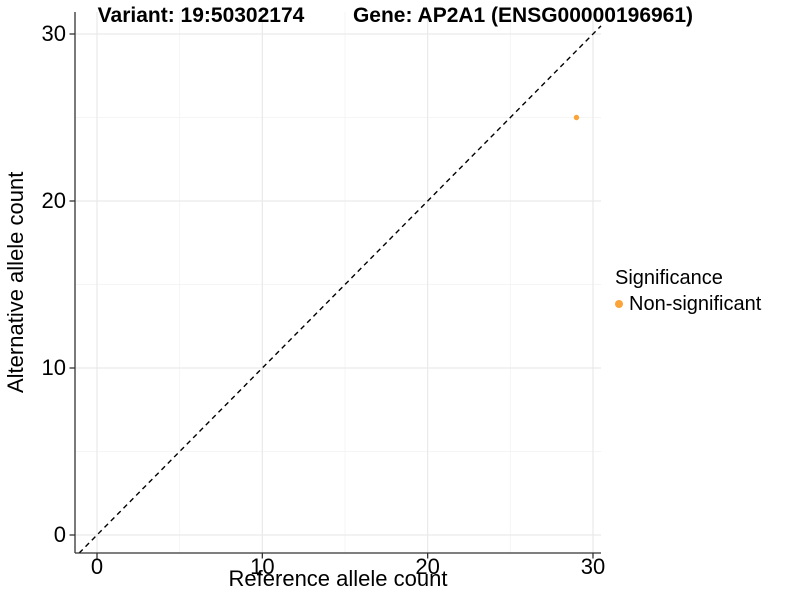 This screenshot has width=800, height=600. I want to click on legend-entry: Non-significant, so click(688, 304).